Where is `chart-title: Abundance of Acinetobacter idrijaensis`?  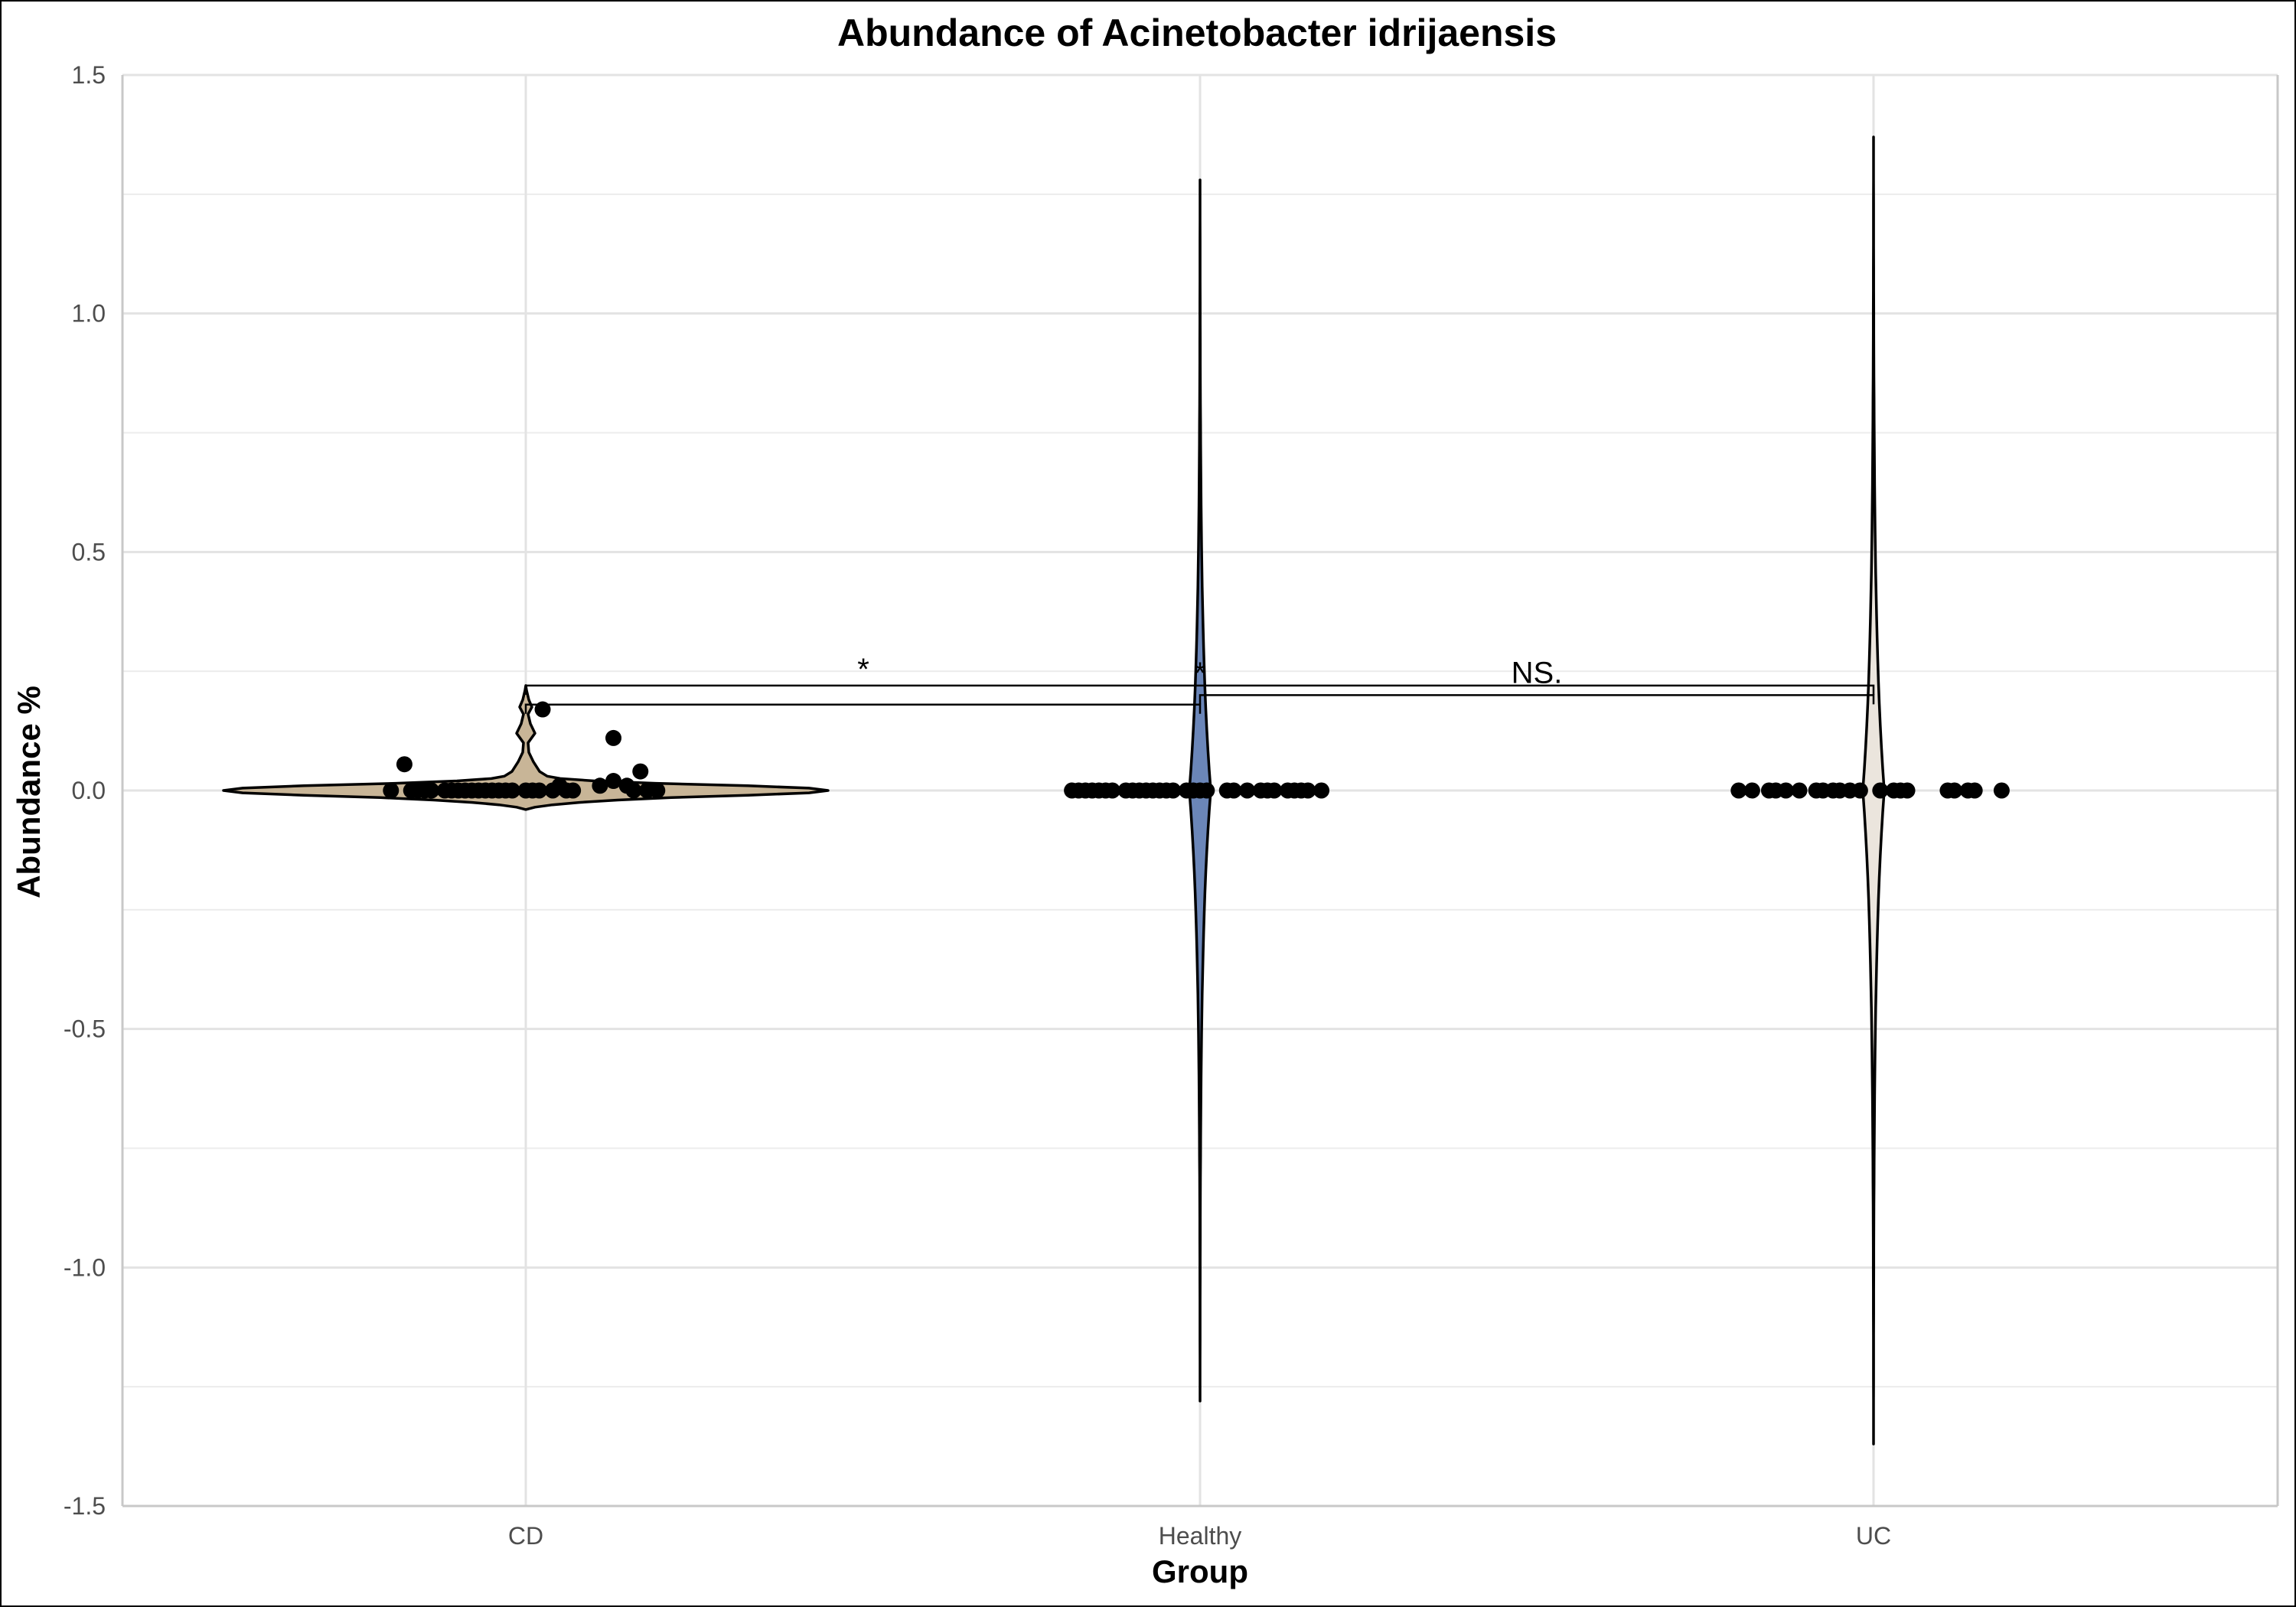 chart-title: Abundance of Acinetobacter idrijaensis is located at coordinates (1197, 32).